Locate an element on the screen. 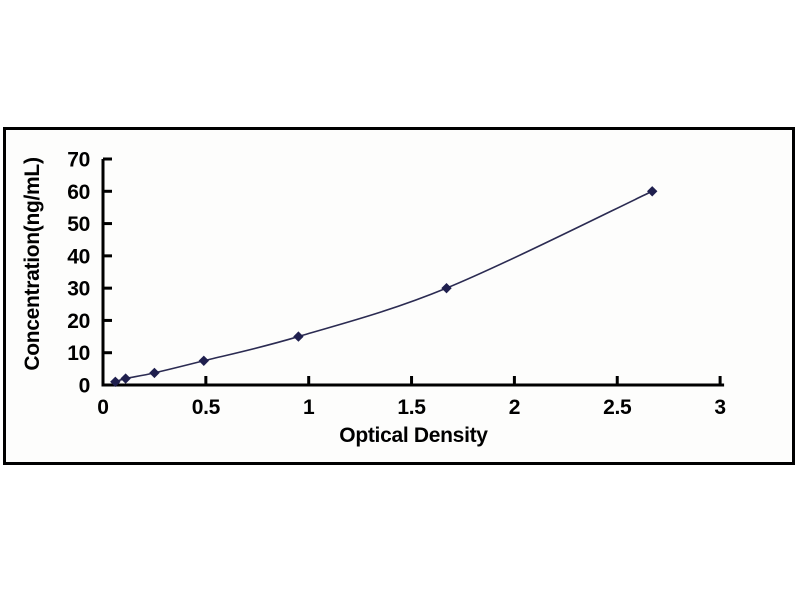  y-tick-label: 70 is located at coordinates (78, 160).